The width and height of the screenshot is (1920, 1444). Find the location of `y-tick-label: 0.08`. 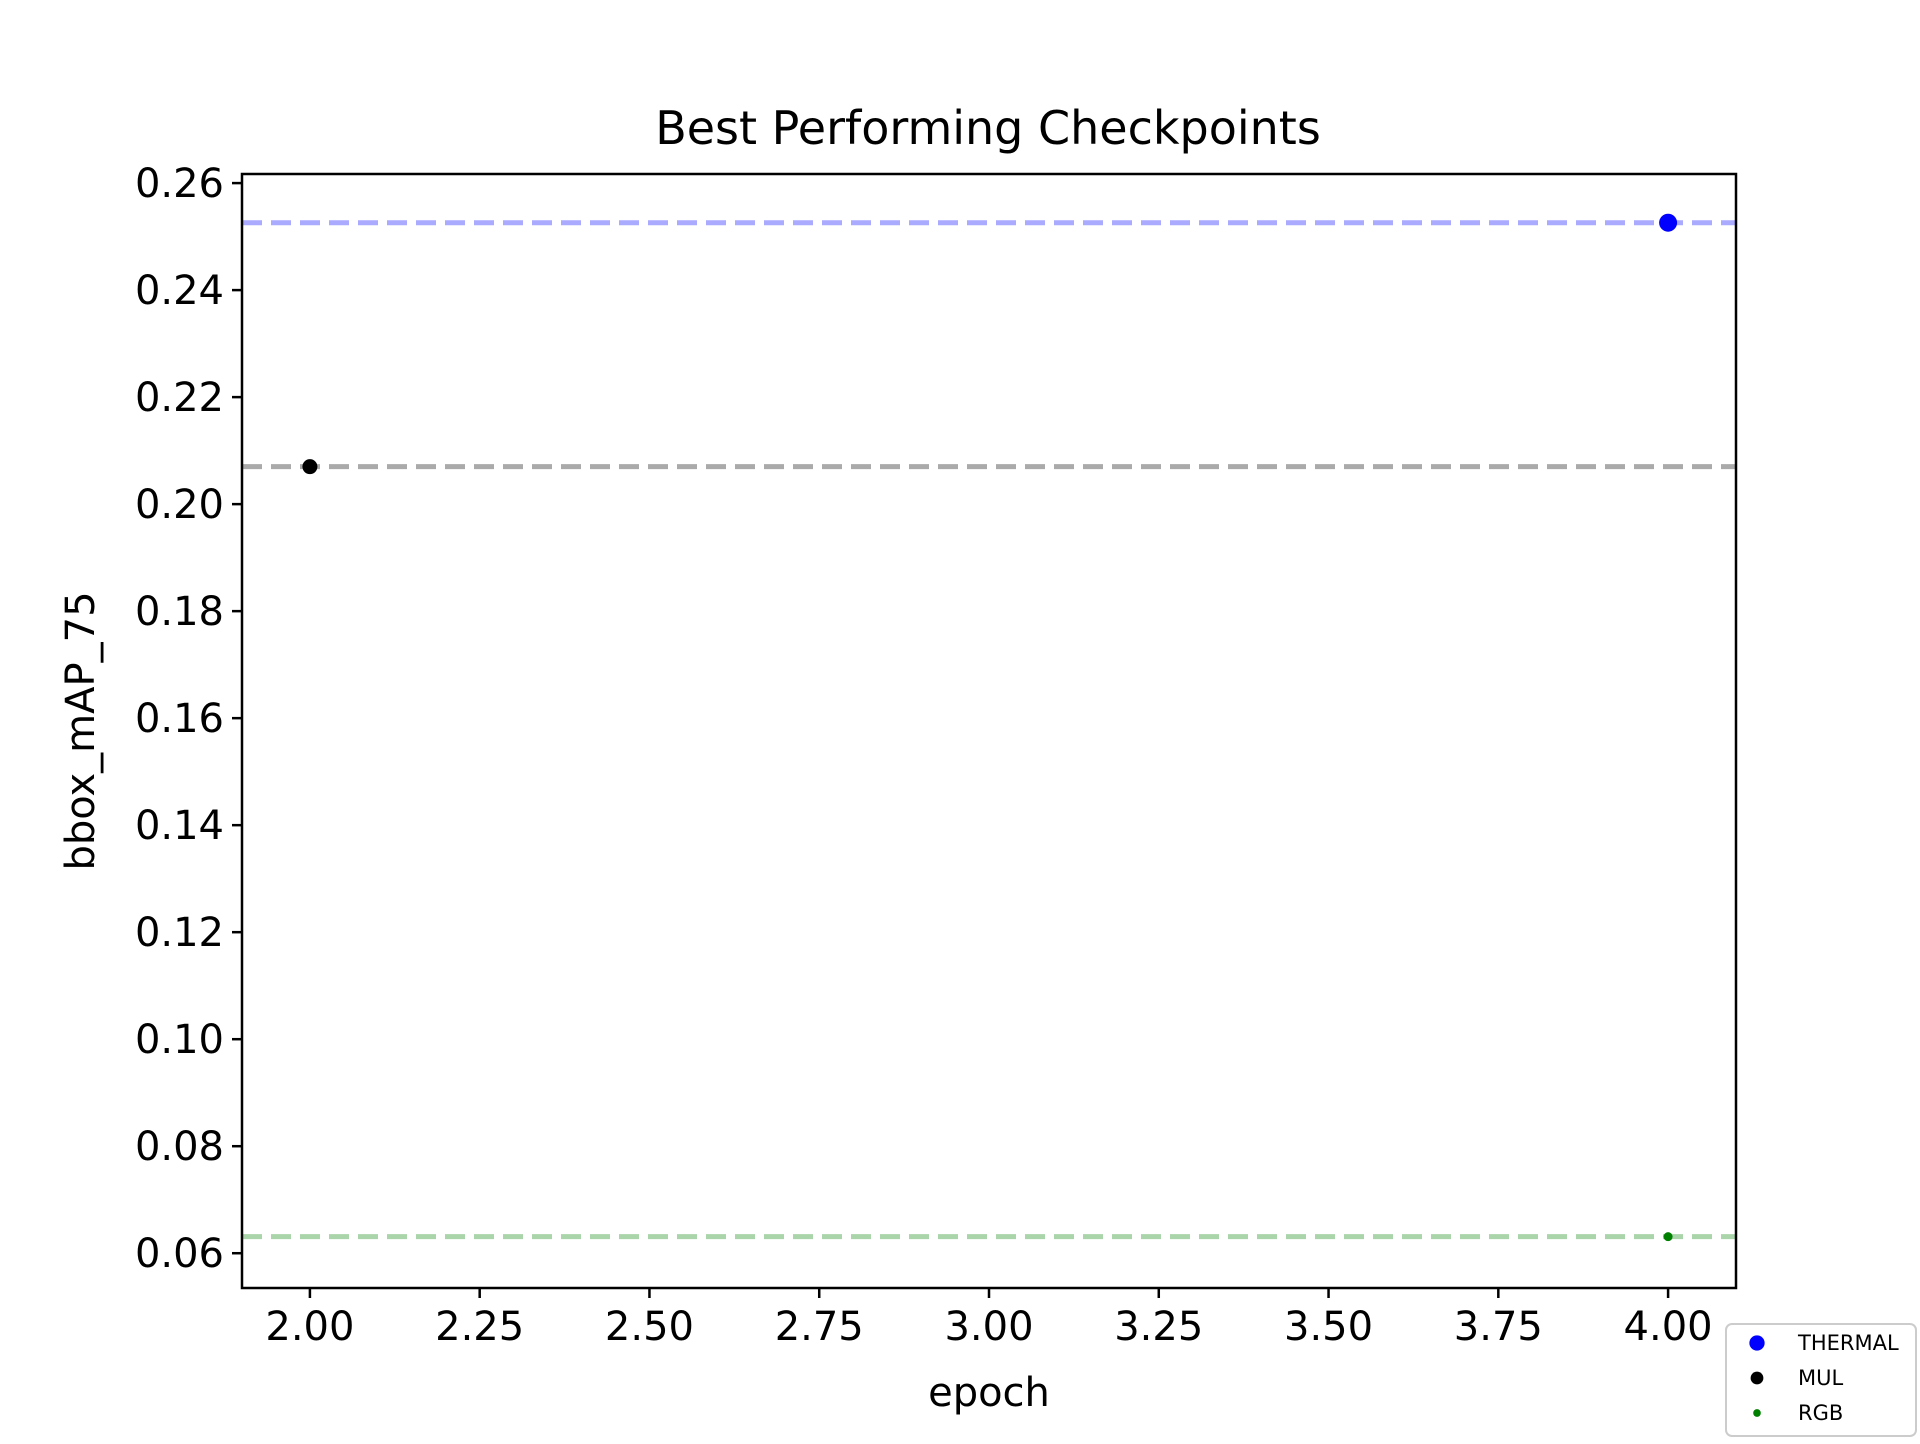

y-tick-label: 0.08 is located at coordinates (179, 1147).